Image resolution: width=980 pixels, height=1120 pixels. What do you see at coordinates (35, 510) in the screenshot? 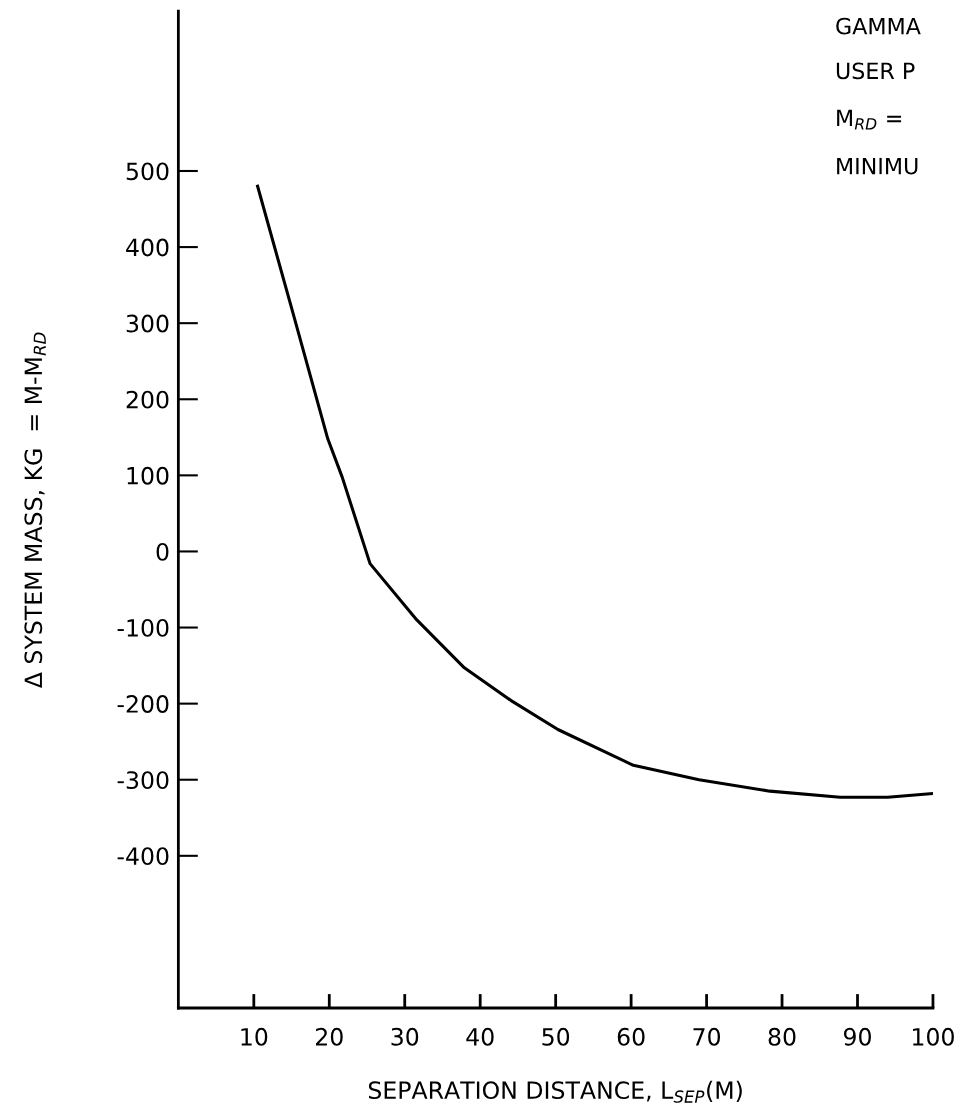
I see `y-axis-title: Δ SYSTEM MASS, KG = M-M$_{RD}$` at bounding box center [35, 510].